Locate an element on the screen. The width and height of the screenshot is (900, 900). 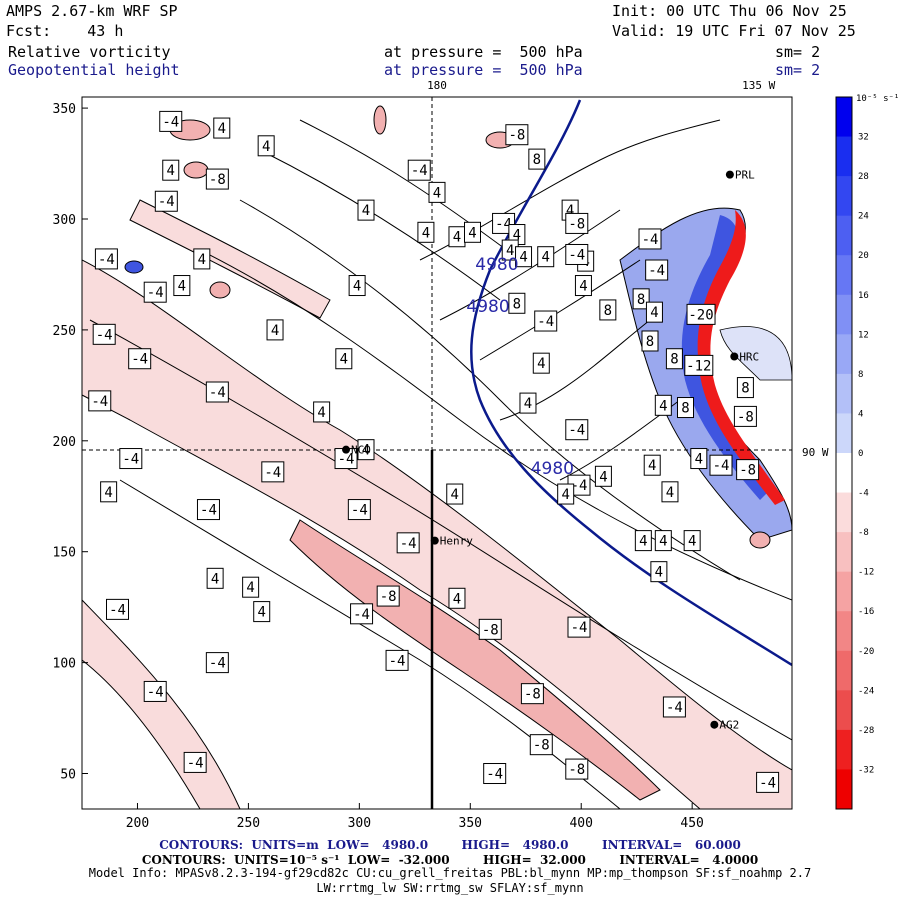
field-geopotential: Geopotential height is located at coordinates (94, 70).